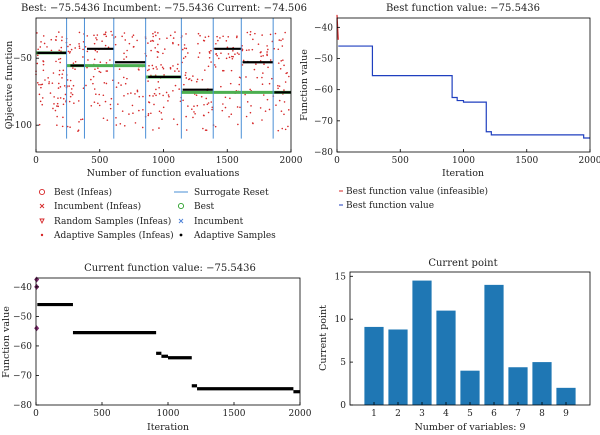 This screenshot has height=435, width=600. I want to click on bar, so click(566, 396).